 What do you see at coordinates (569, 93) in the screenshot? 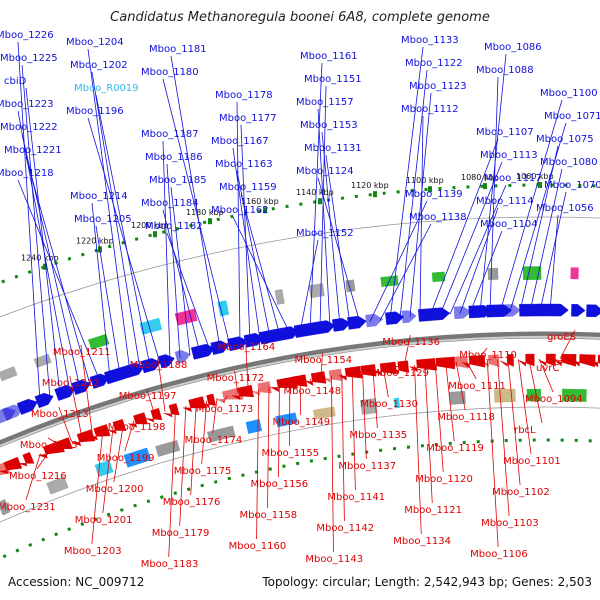
I see `gene-label: Mboo_1100` at bounding box center [569, 93].